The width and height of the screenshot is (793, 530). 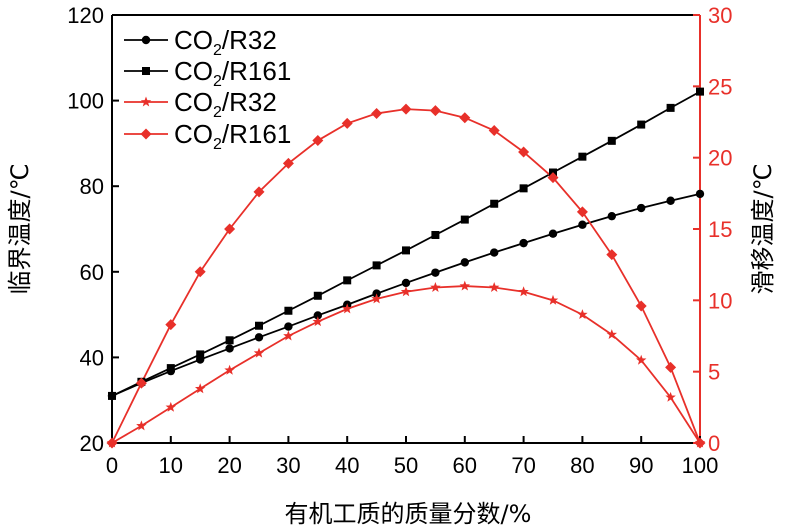 I want to click on legend-label-3: CO2/R161, so click(x=232, y=136).